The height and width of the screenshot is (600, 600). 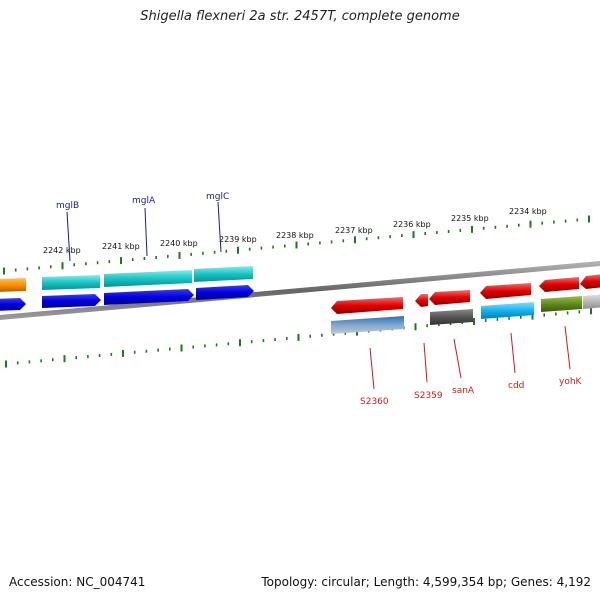 What do you see at coordinates (179, 243) in the screenshot?
I see `tick-label: 2240 kbp` at bounding box center [179, 243].